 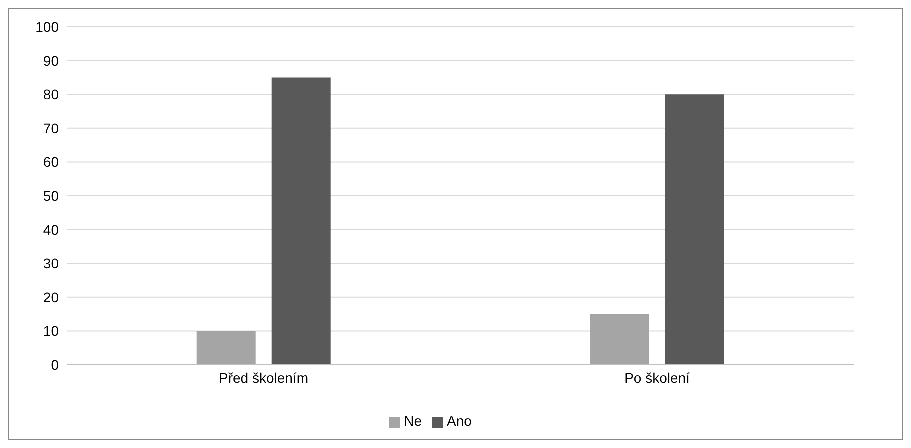 I want to click on y-tick-label: 30, so click(x=51, y=264).